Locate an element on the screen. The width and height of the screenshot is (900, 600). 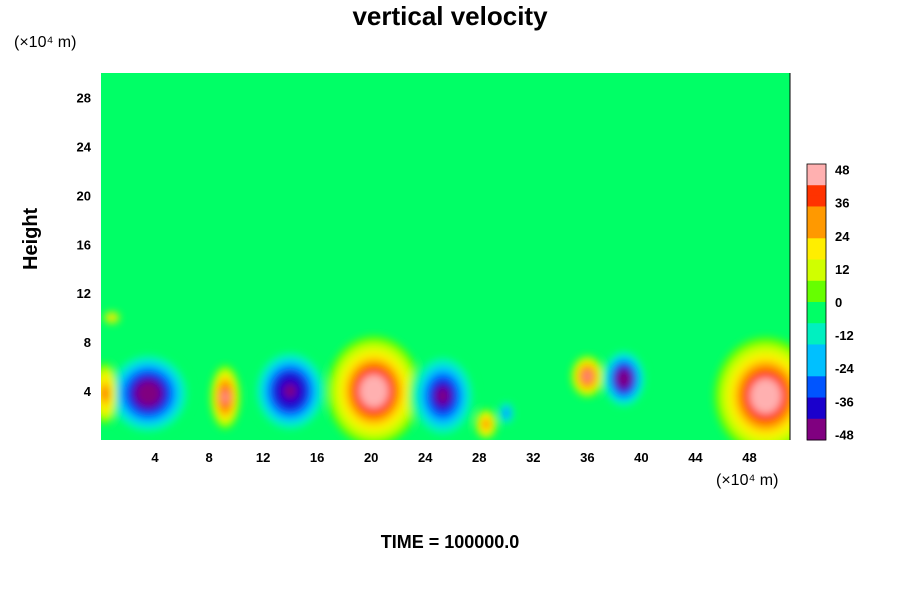
x-tick-8: 36 is located at coordinates (587, 457).